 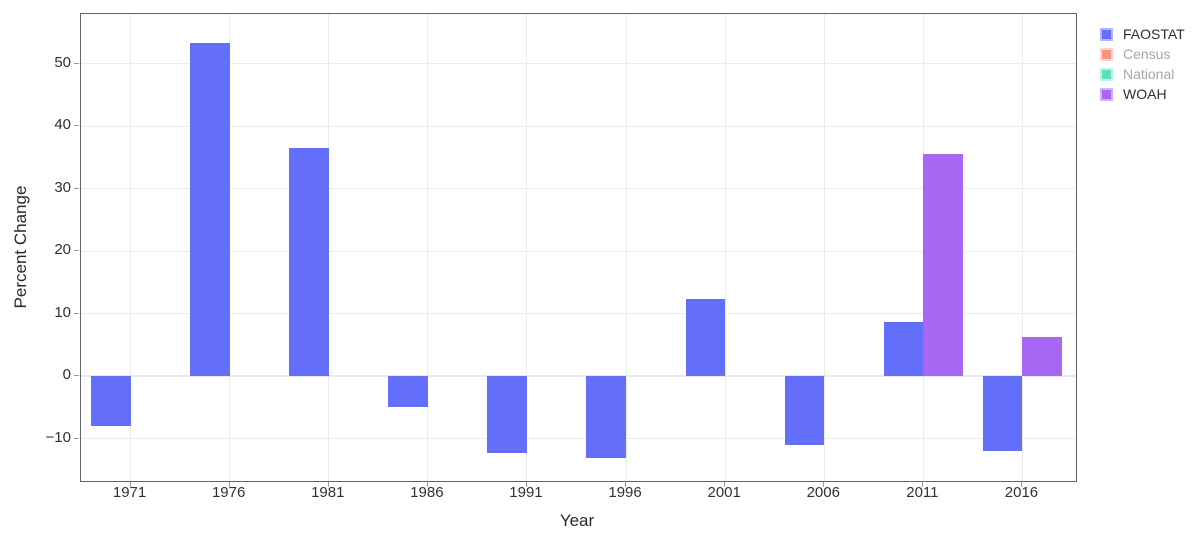 What do you see at coordinates (1002, 414) in the screenshot?
I see `bar-faostat-2015` at bounding box center [1002, 414].